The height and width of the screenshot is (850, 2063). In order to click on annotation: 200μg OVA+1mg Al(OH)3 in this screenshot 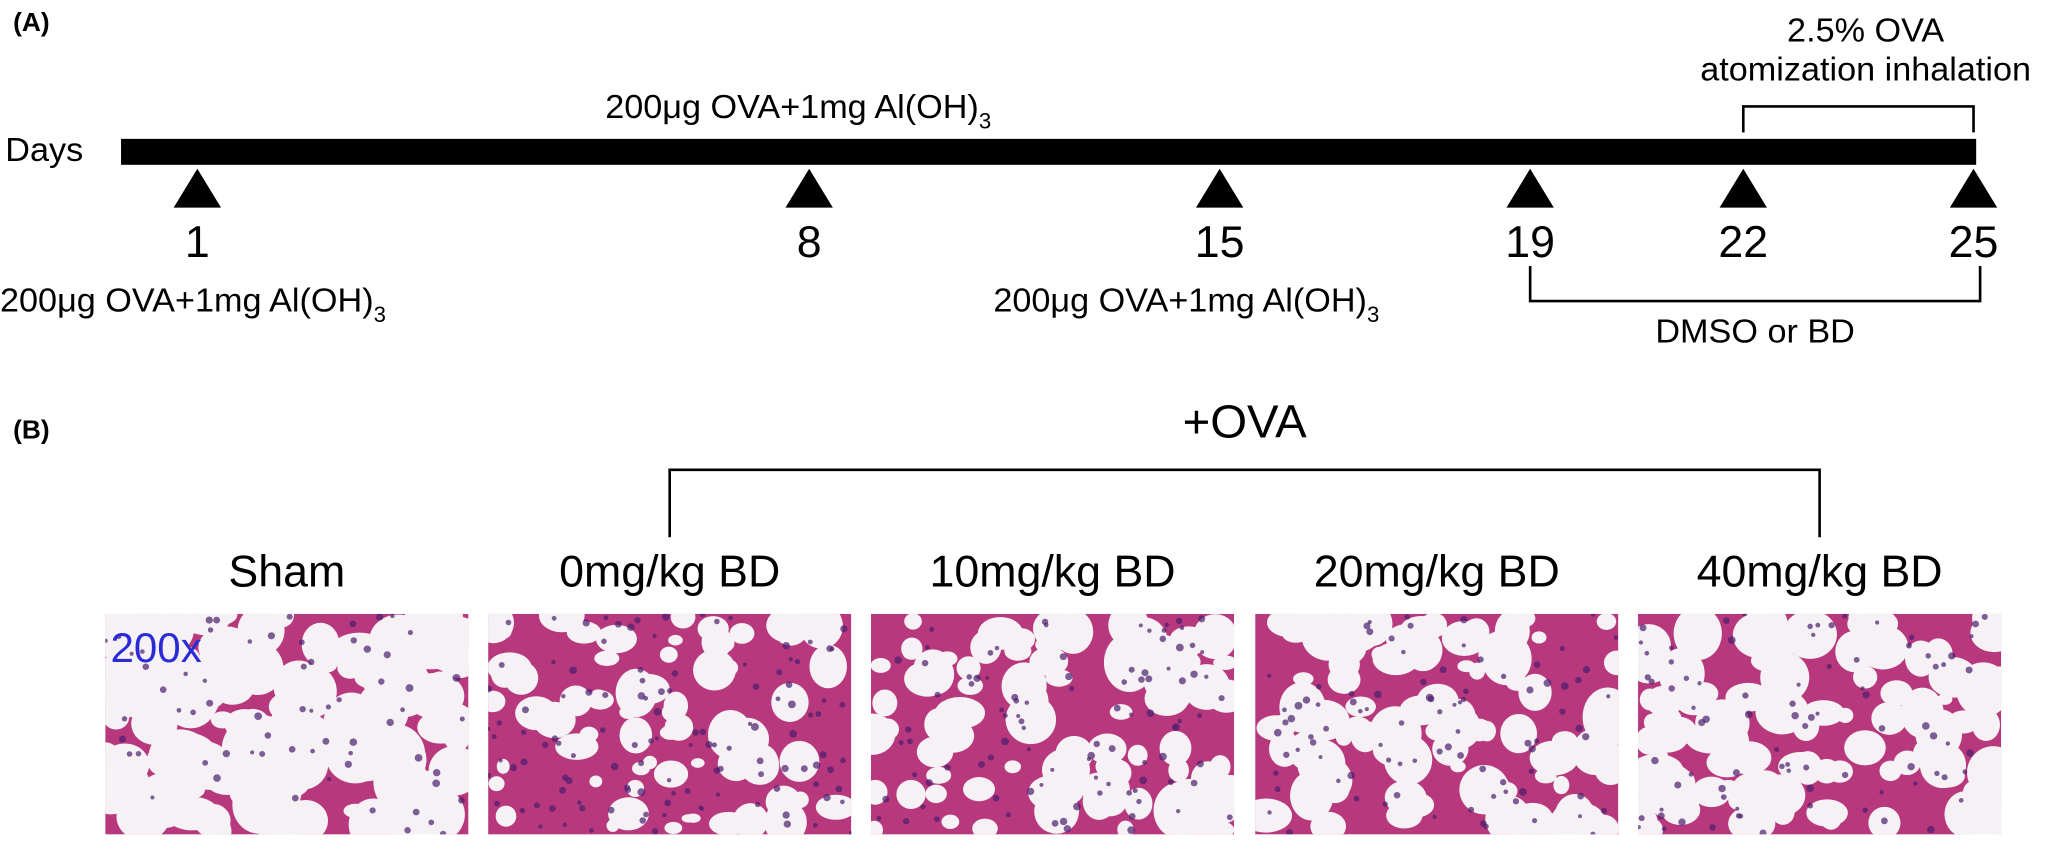, I will do `click(798, 110)`.